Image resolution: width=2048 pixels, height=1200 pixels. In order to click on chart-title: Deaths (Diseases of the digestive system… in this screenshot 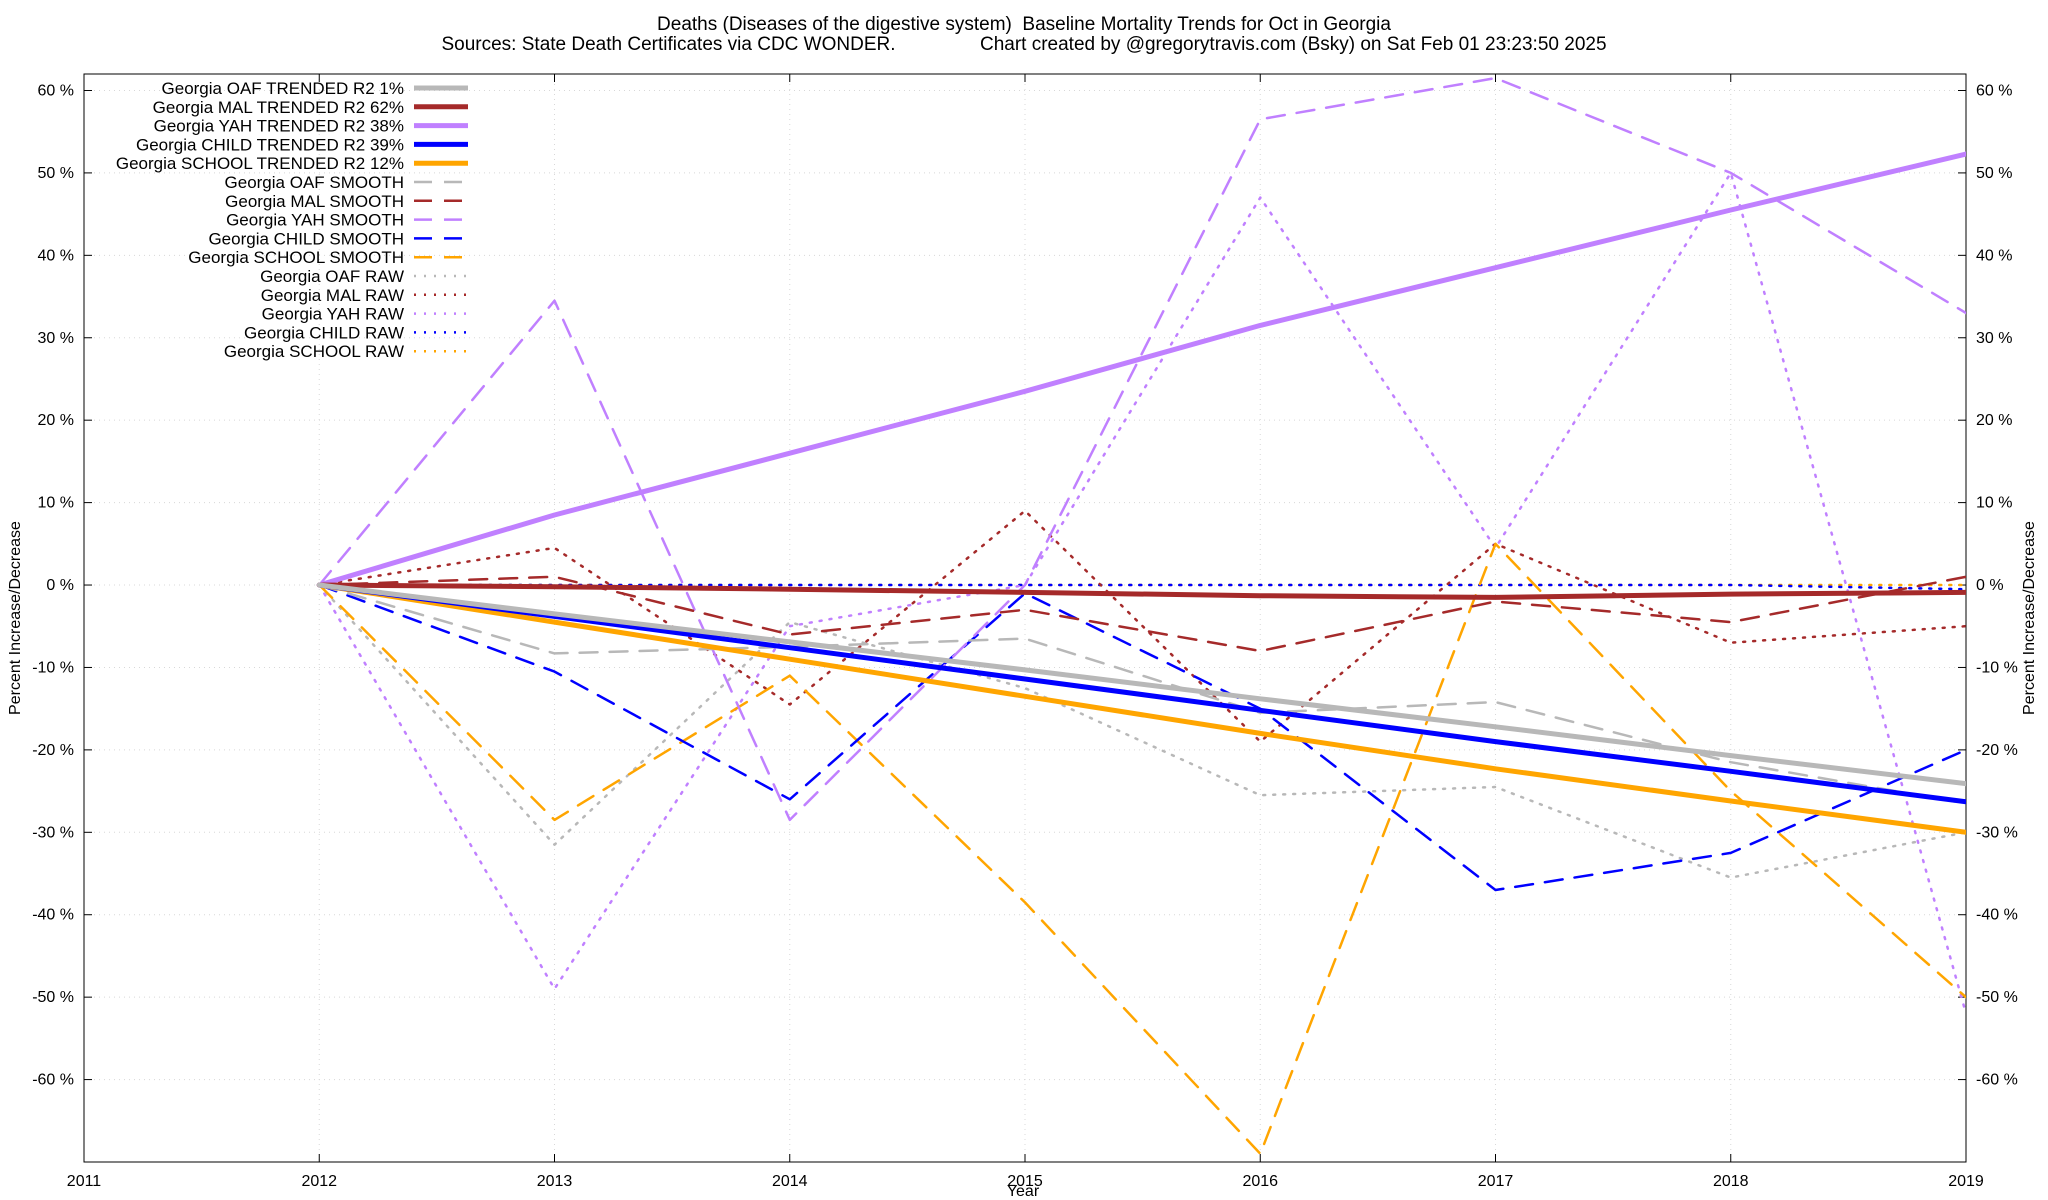, I will do `click(1024, 24)`.